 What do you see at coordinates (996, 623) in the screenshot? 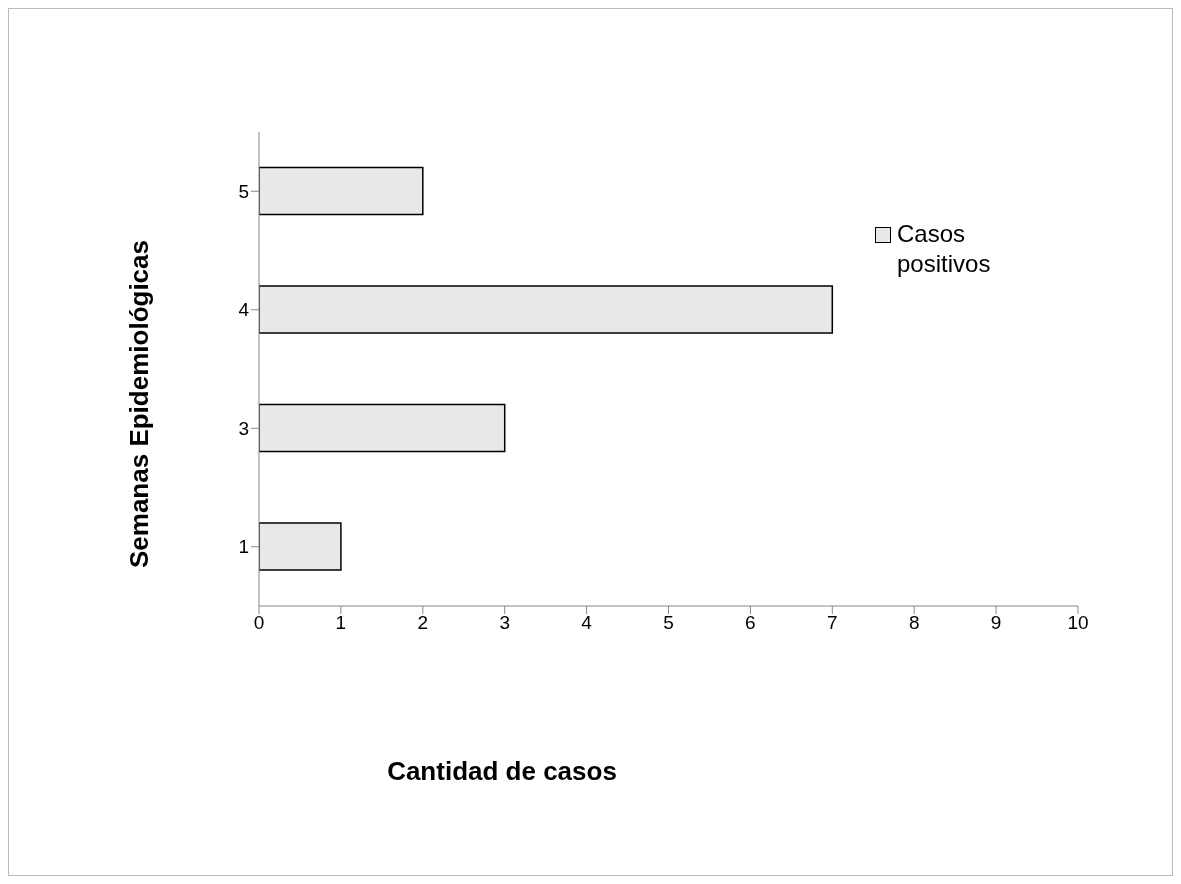
I see `x-tick-label: 9` at bounding box center [996, 623].